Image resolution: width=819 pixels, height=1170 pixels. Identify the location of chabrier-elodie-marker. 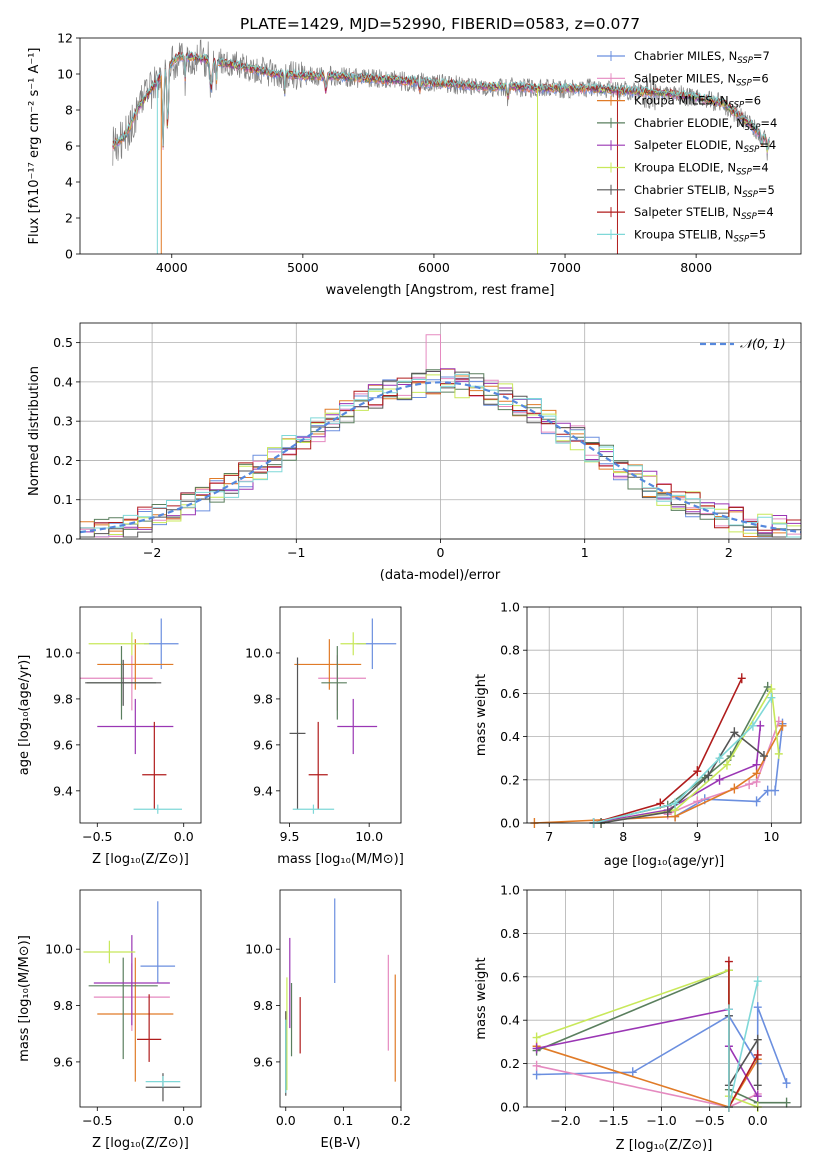
(767, 686).